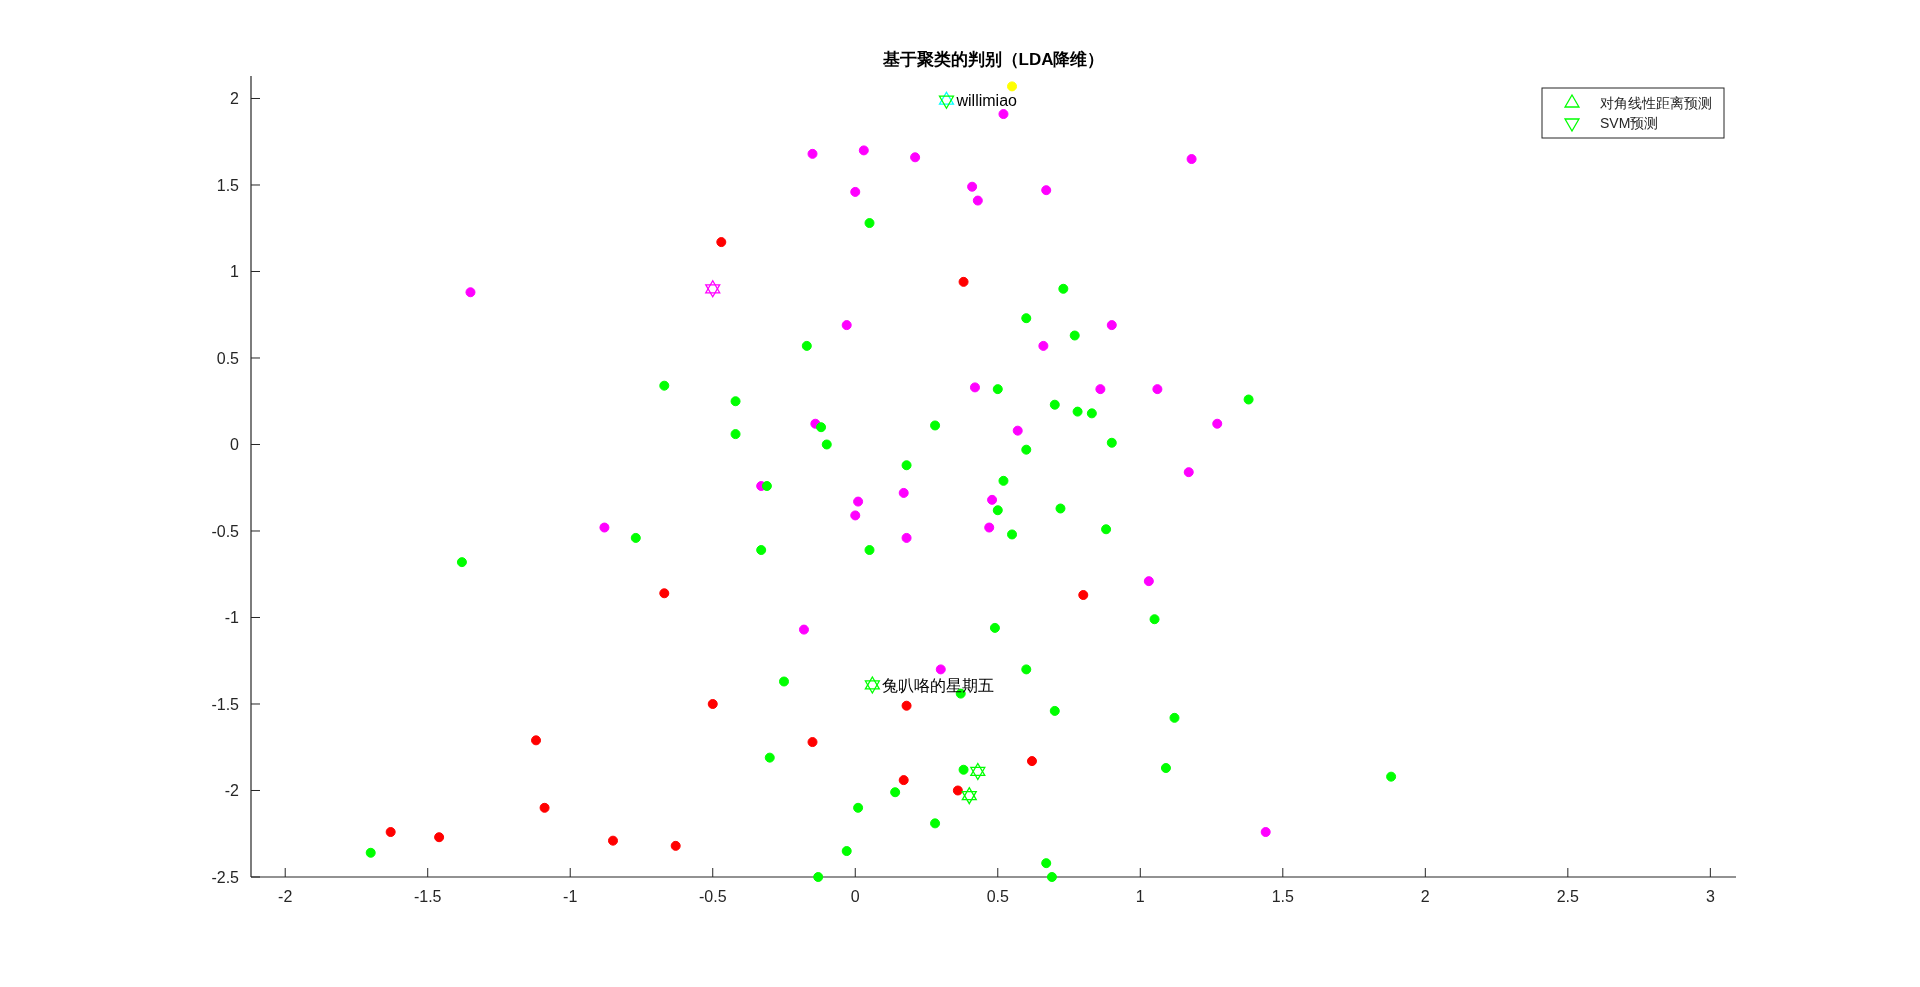 Image resolution: width=1920 pixels, height=987 pixels. Describe the element at coordinates (712, 896) in the screenshot. I see `x-tick-label: -0.5` at that location.